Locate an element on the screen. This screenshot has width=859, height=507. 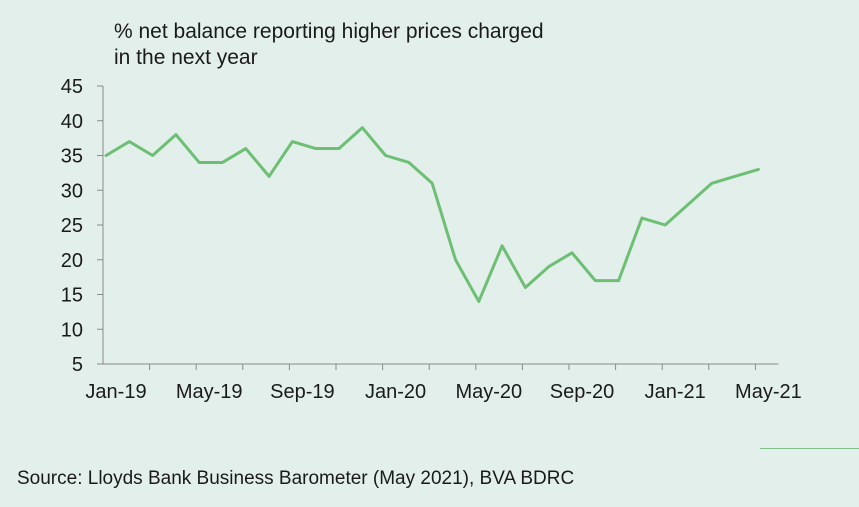
x-tick-label: May-19 is located at coordinates (209, 392).